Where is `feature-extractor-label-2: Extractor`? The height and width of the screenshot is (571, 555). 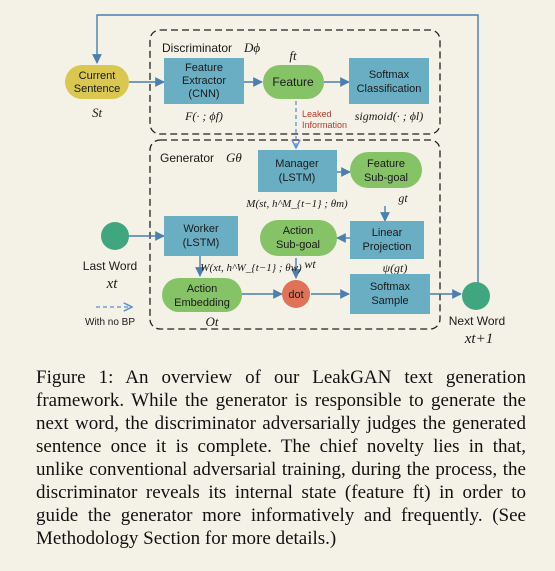
feature-extractor-label-2: Extractor is located at coordinates (204, 81).